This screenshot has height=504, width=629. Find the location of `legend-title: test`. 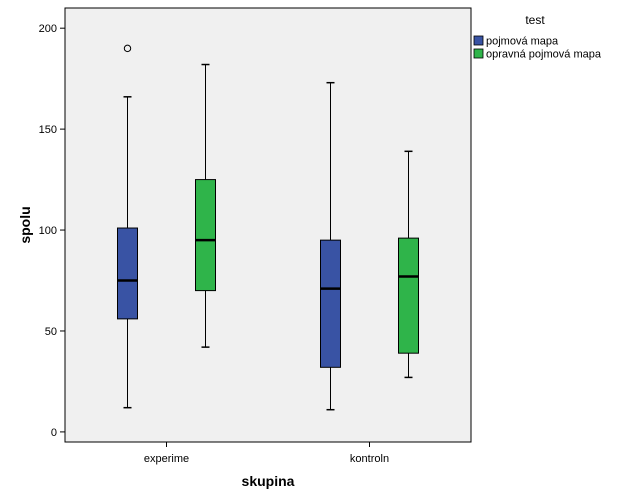

legend-title: test is located at coordinates (535, 20).